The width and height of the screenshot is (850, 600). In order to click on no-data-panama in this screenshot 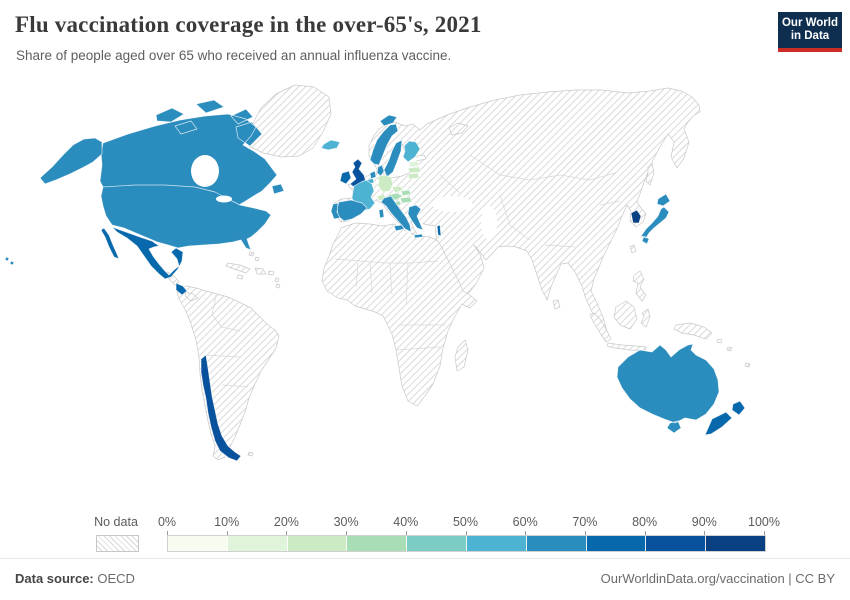, I will do `click(191, 296)`.